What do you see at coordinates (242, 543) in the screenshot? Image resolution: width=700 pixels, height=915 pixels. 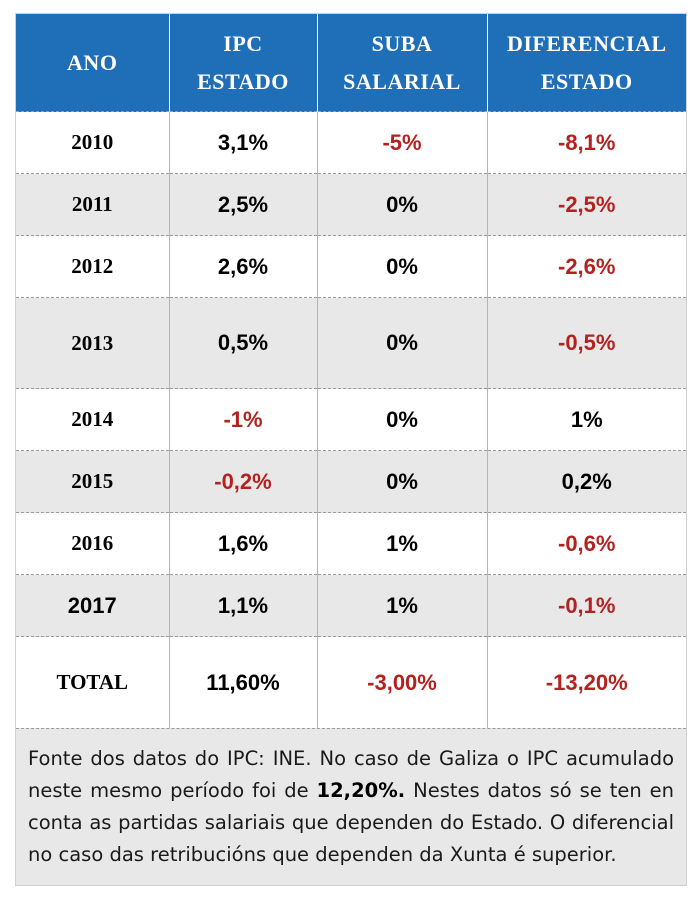 I see `ipc-cell: 1,6%` at bounding box center [242, 543].